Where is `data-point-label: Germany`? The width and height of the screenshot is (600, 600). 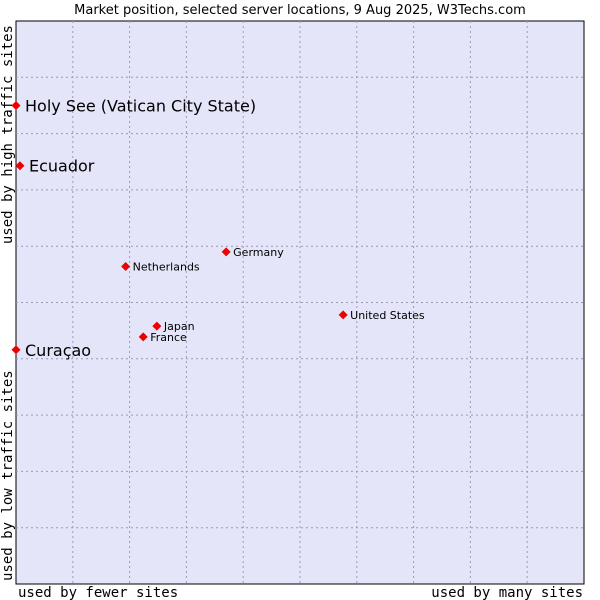 data-point-label: Germany is located at coordinates (258, 252).